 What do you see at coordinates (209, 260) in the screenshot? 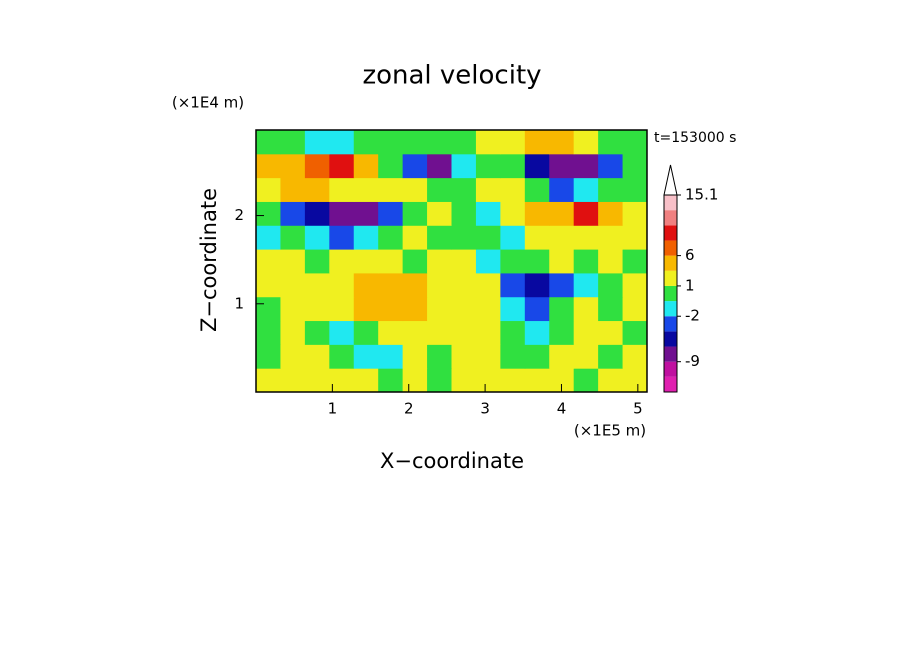
I see `y-axis-label: Z−coordinate` at bounding box center [209, 260].